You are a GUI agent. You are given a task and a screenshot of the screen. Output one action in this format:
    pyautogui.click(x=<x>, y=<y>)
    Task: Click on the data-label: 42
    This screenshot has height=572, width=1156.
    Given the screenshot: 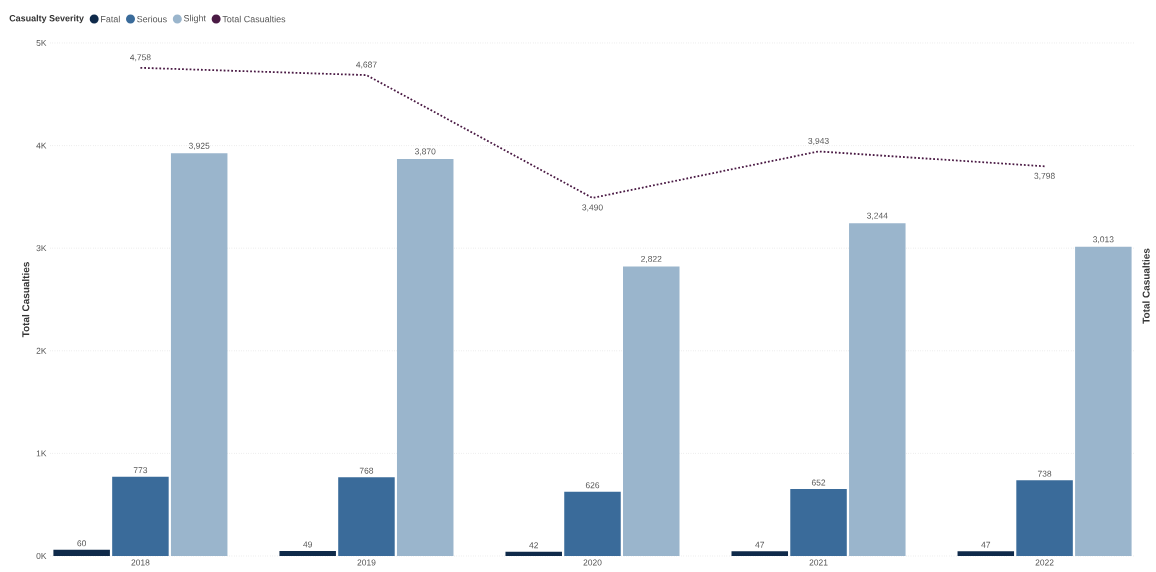 What is the action you would take?
    pyautogui.click(x=534, y=545)
    